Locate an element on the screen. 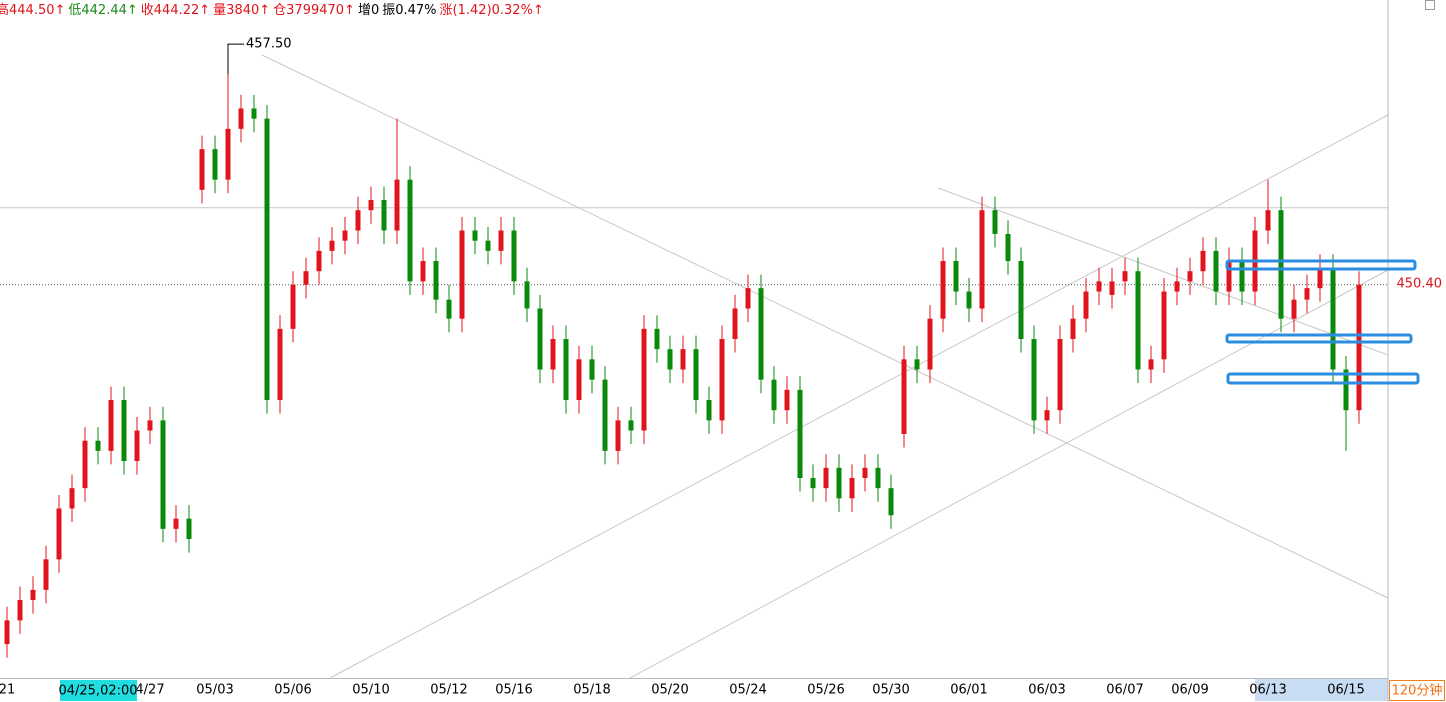 This screenshot has width=1446, height=702. x-tick-label: 05/24 is located at coordinates (747, 690).